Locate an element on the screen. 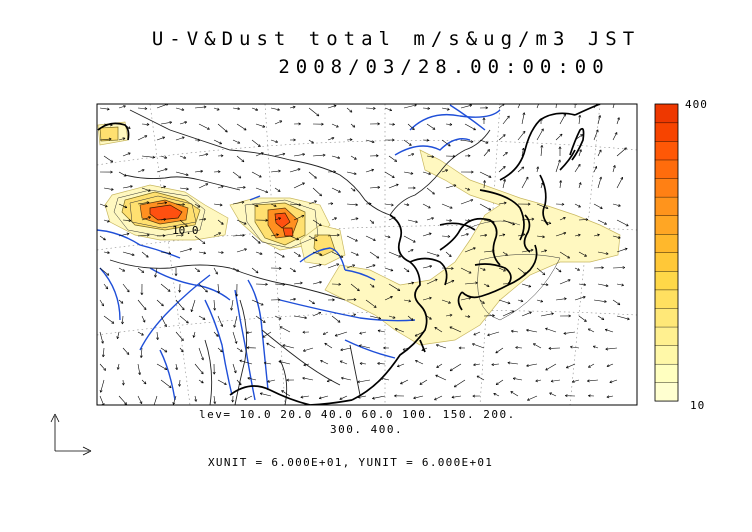 This screenshot has width=752, height=532. colorbar-segment is located at coordinates (666, 299).